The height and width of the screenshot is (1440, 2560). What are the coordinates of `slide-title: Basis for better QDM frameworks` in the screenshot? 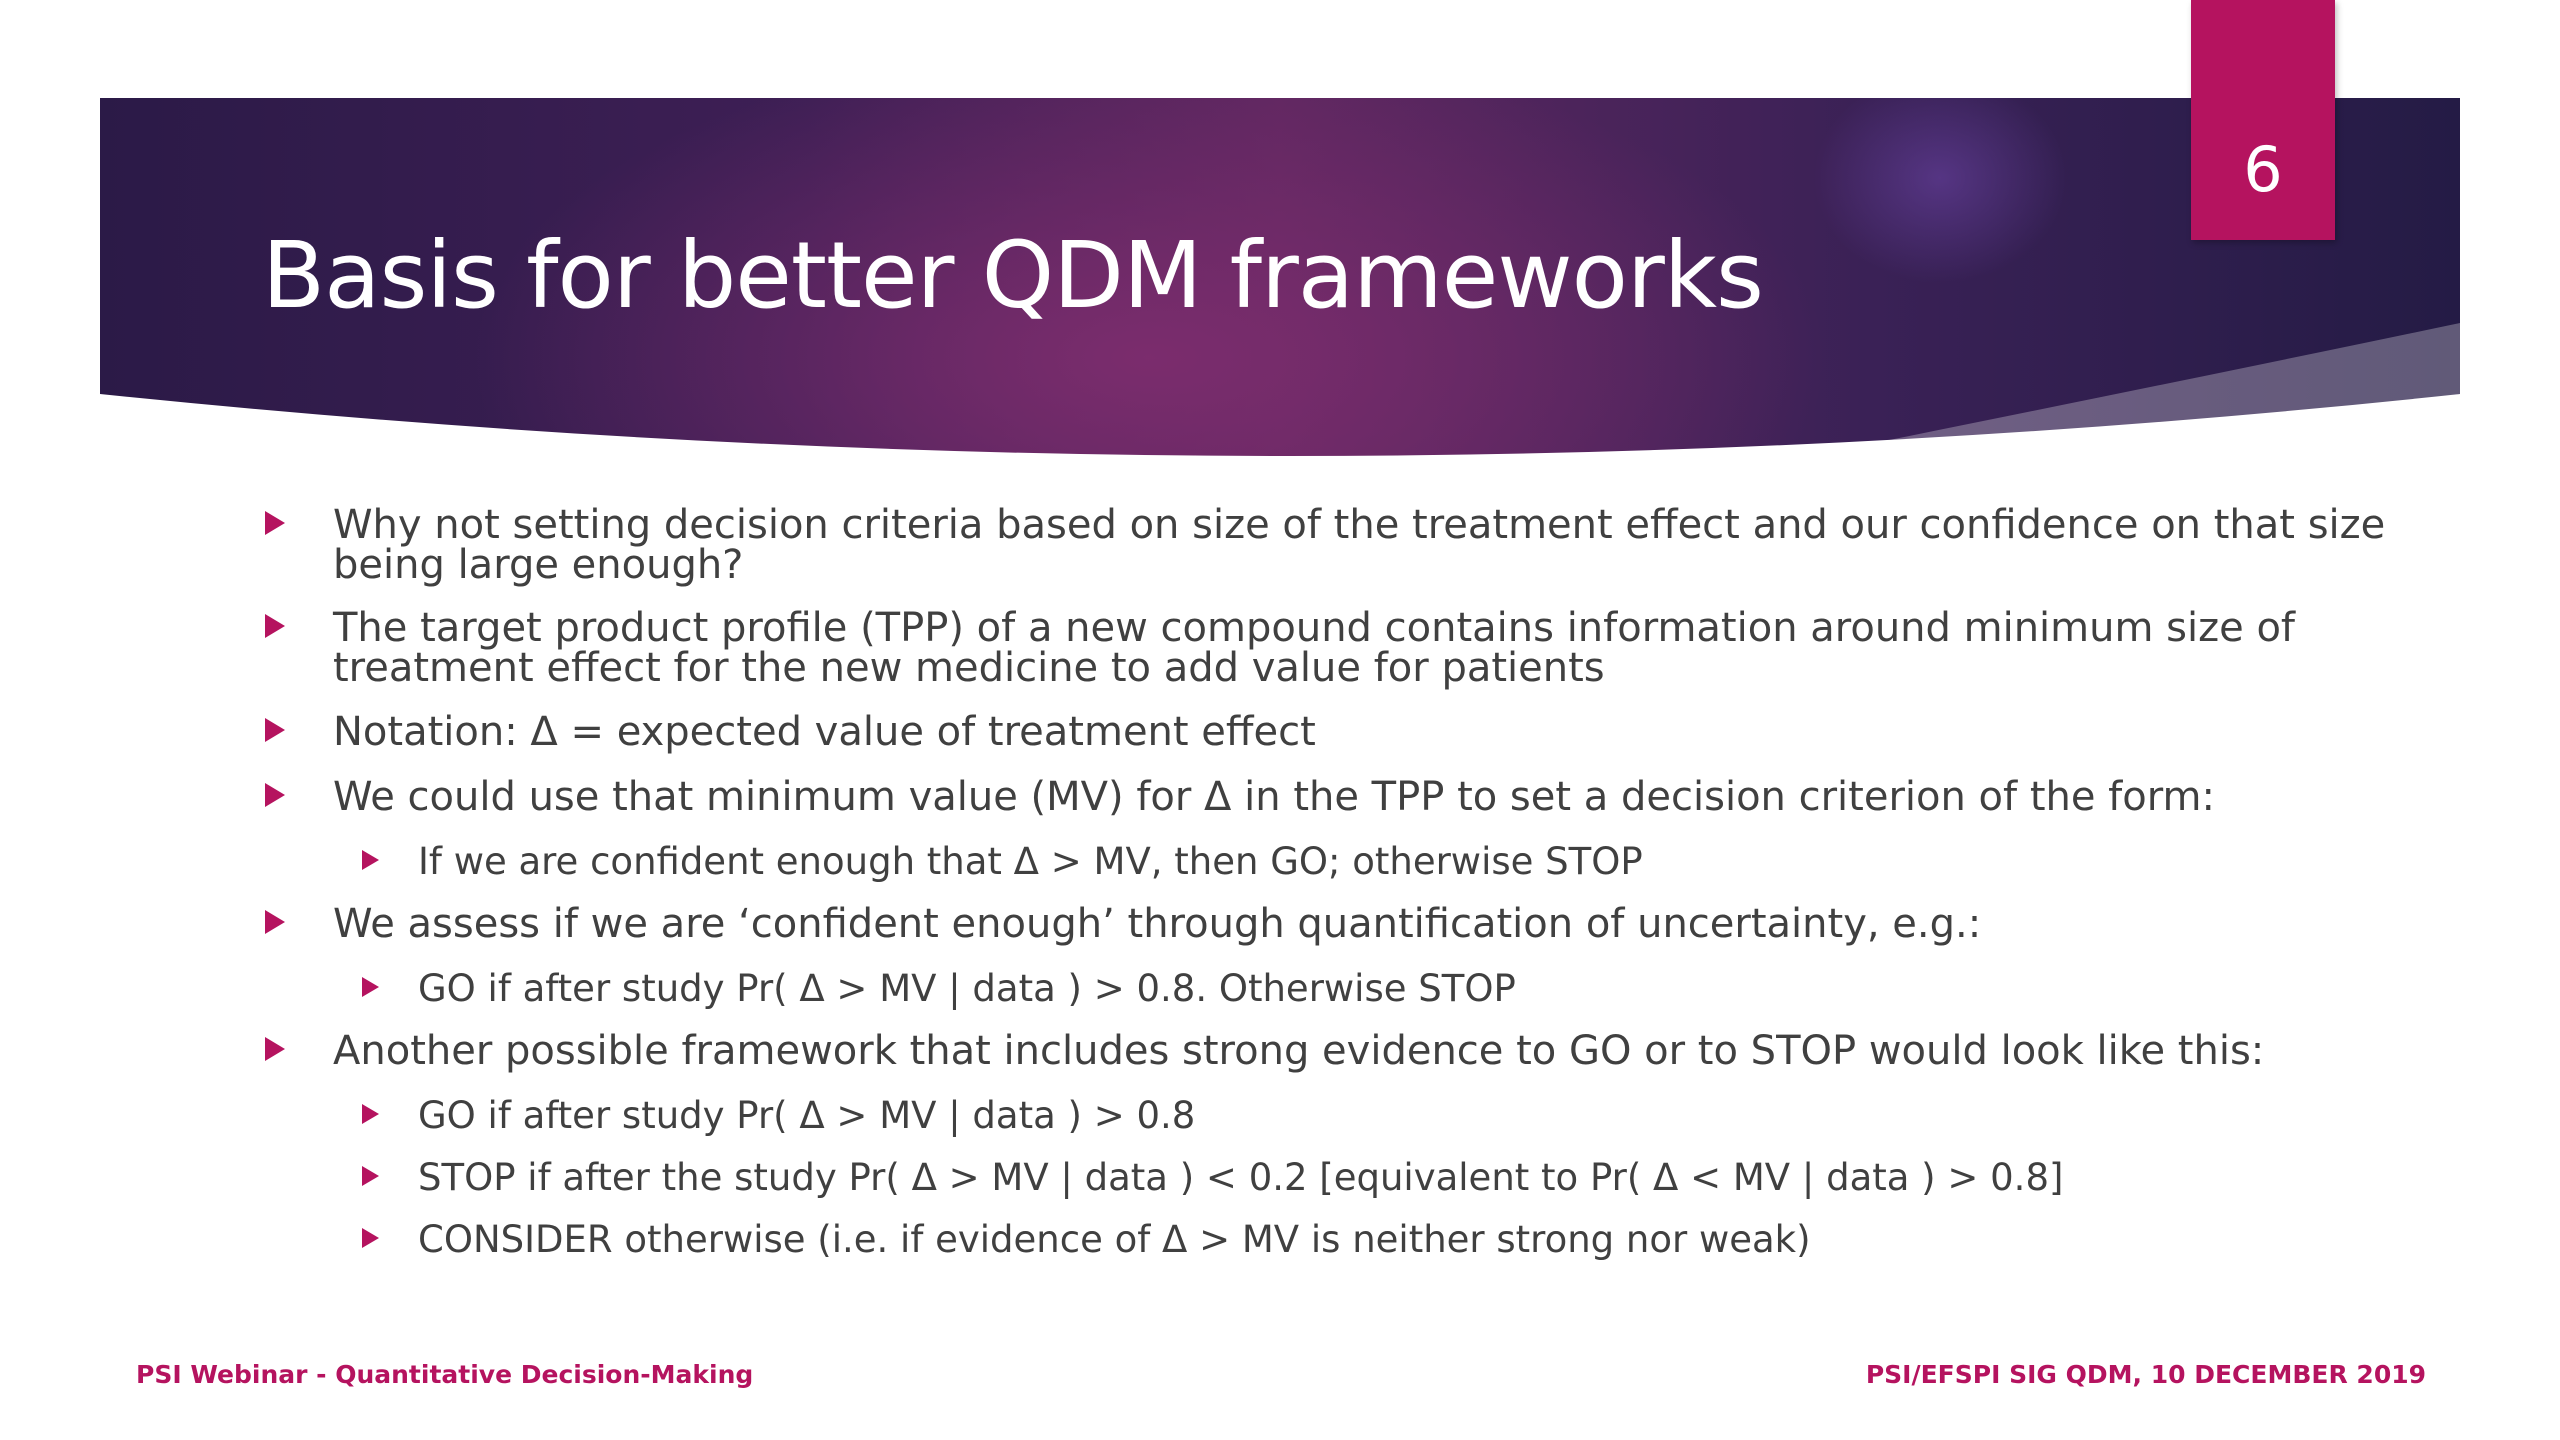 It's located at (1013, 275).